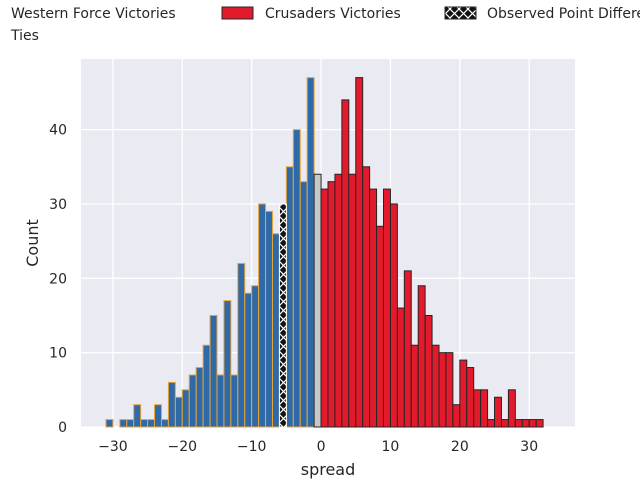 The image size is (640, 480). Describe the element at coordinates (333, 14) in the screenshot. I see `legend-label-crusaders: Crusaders Victories` at that location.